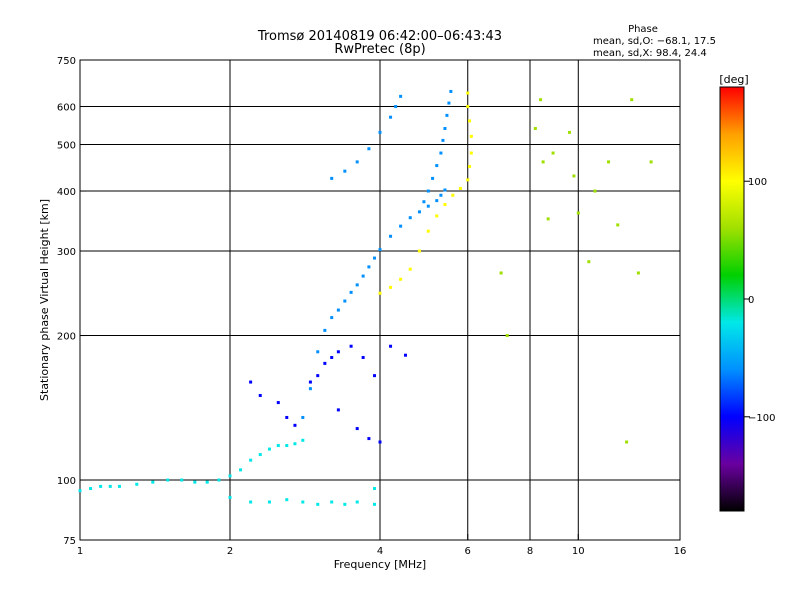 This screenshot has height=600, width=800. I want to click on chart-subtitle: RwPretec (8p), so click(379, 49).